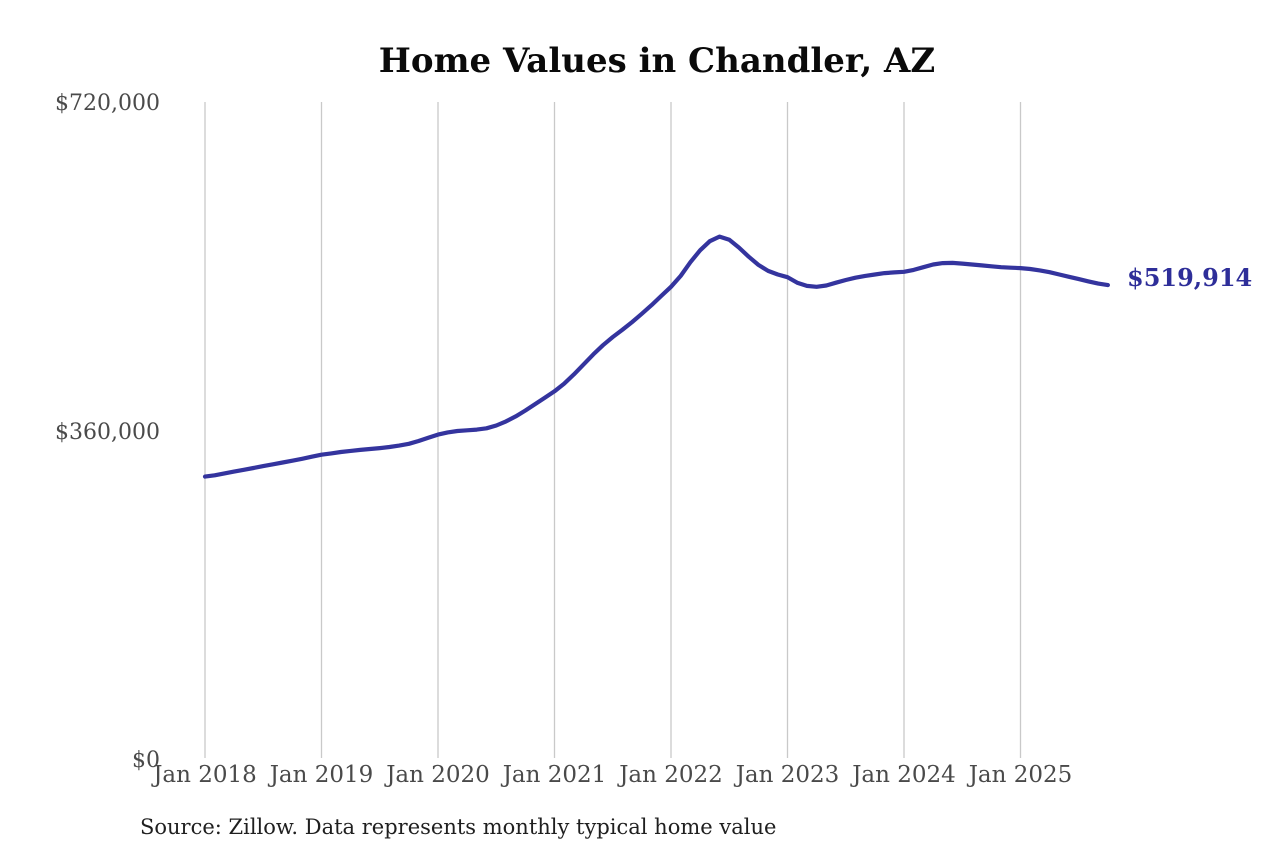 Image resolution: width=1280 pixels, height=853 pixels. What do you see at coordinates (1020, 775) in the screenshot?
I see `x-tick-label: Jan 2025` at bounding box center [1020, 775].